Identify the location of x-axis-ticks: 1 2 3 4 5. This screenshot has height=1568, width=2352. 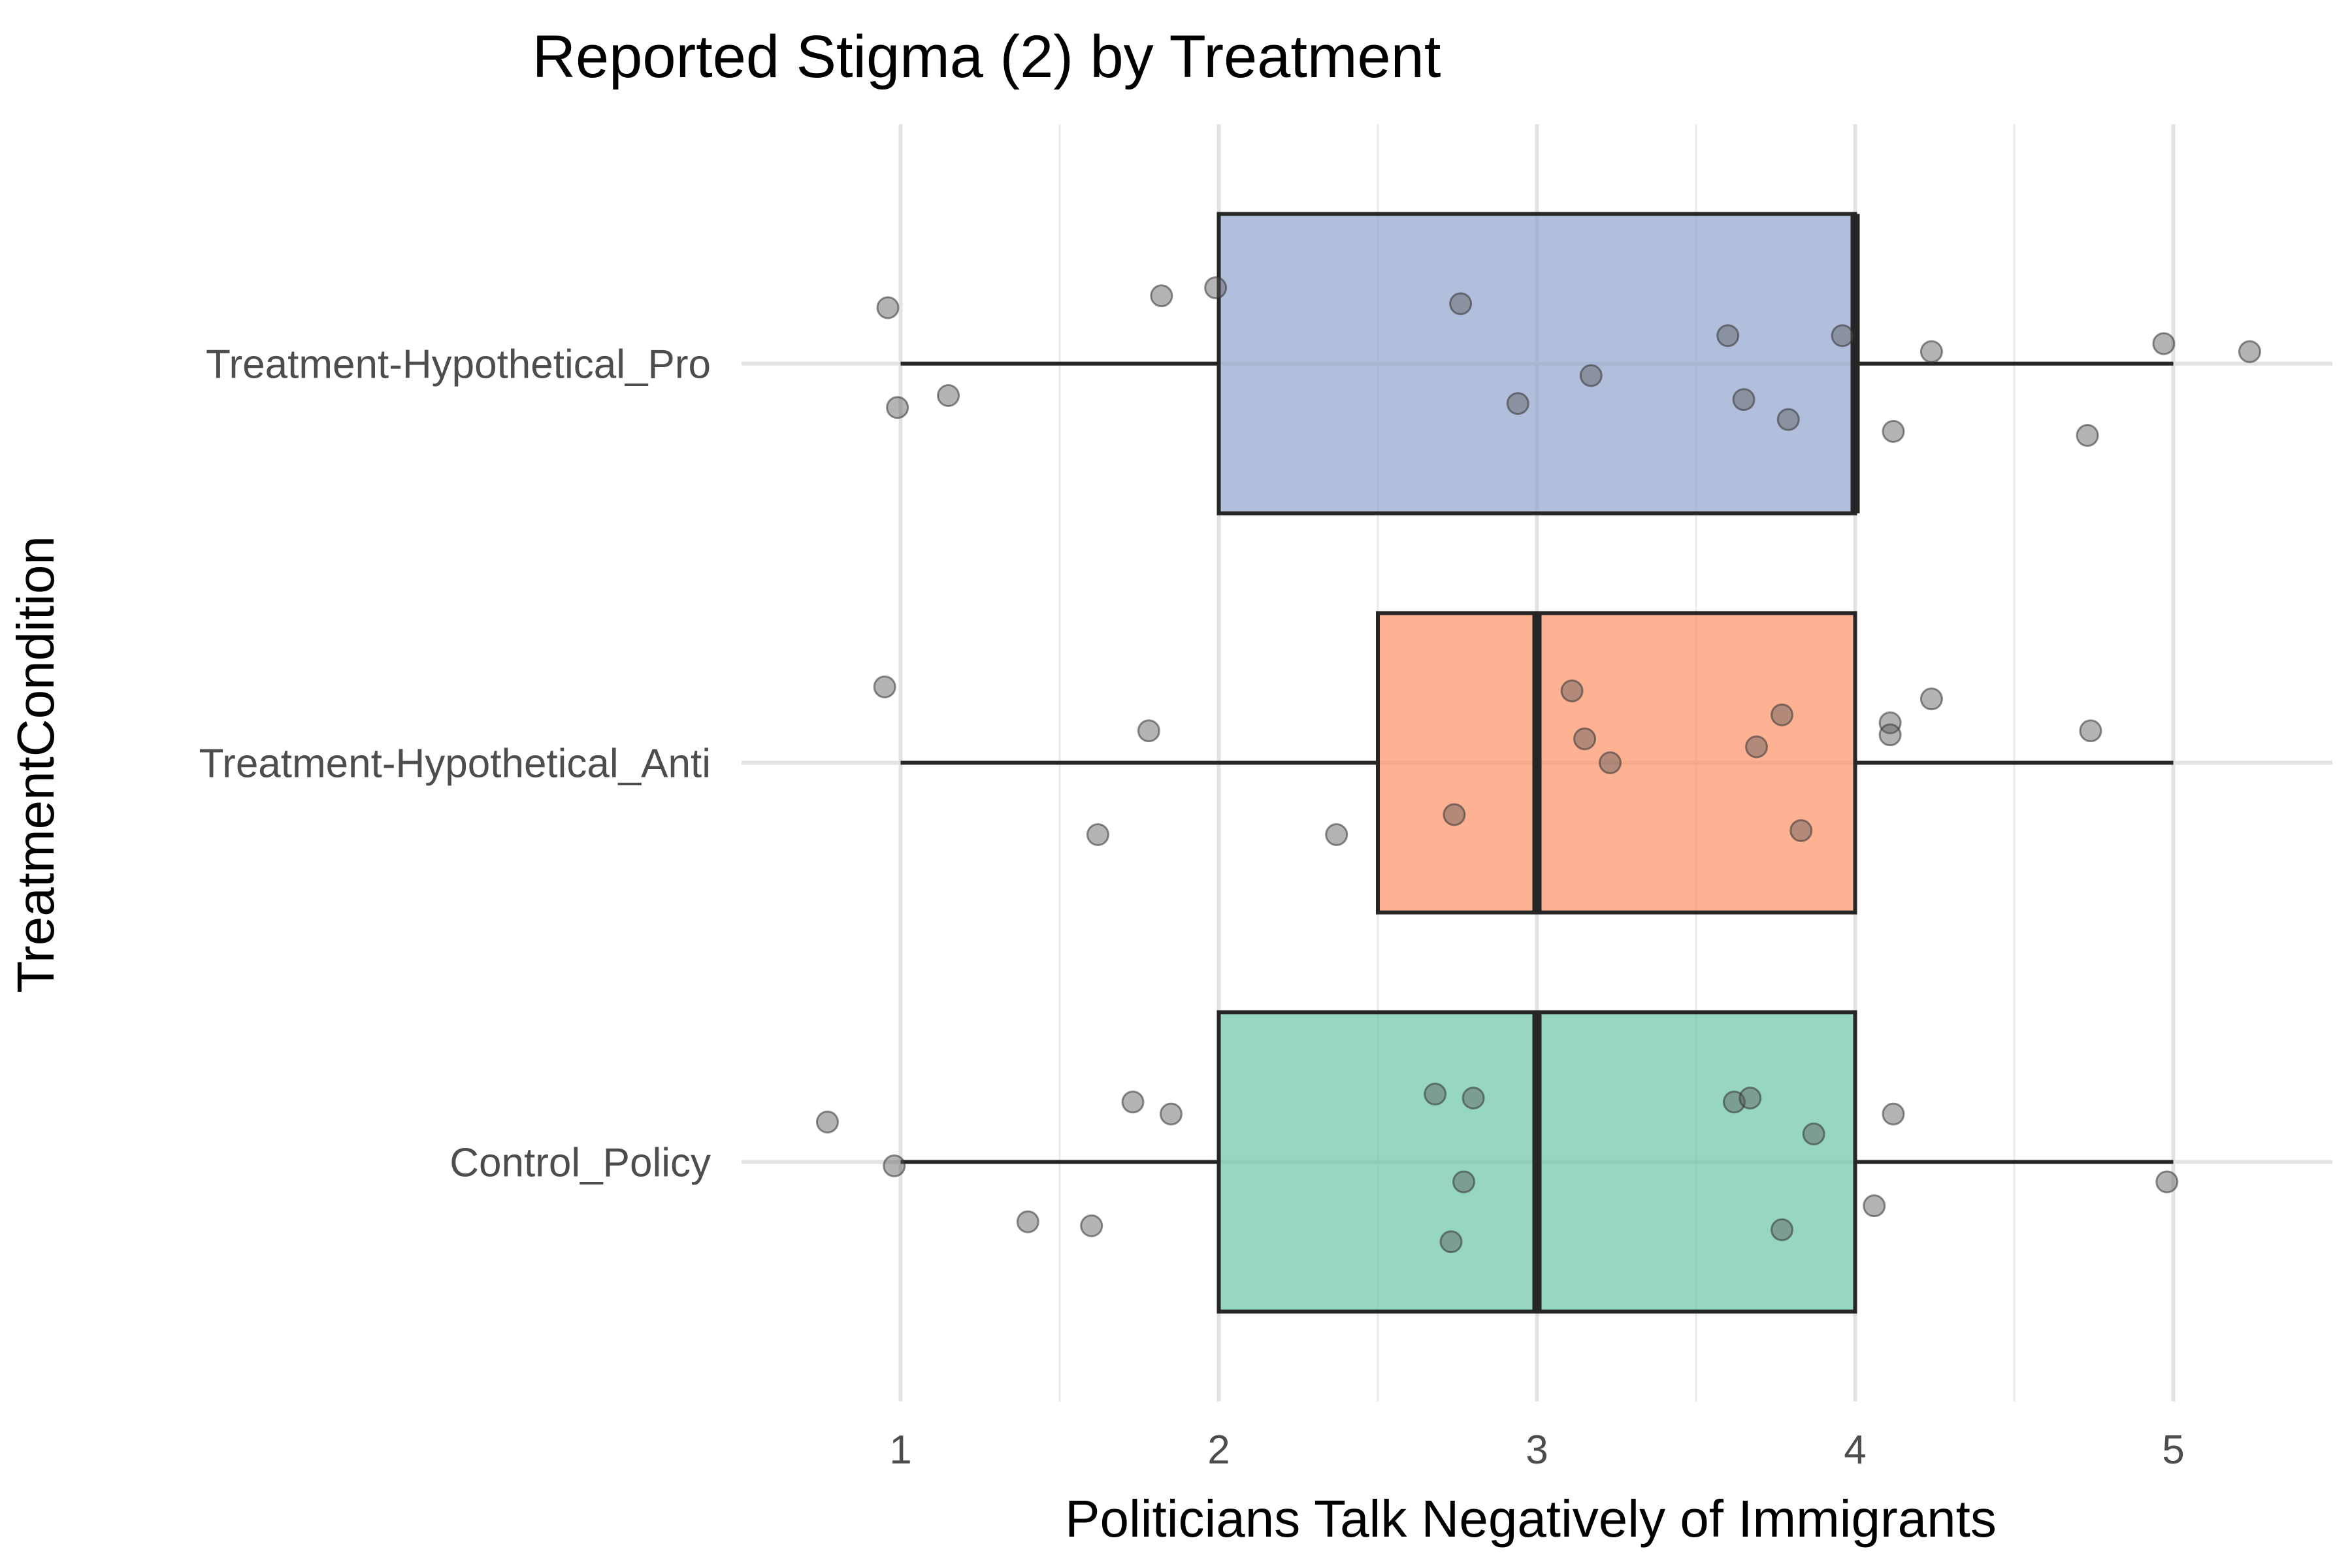
(1536, 1450).